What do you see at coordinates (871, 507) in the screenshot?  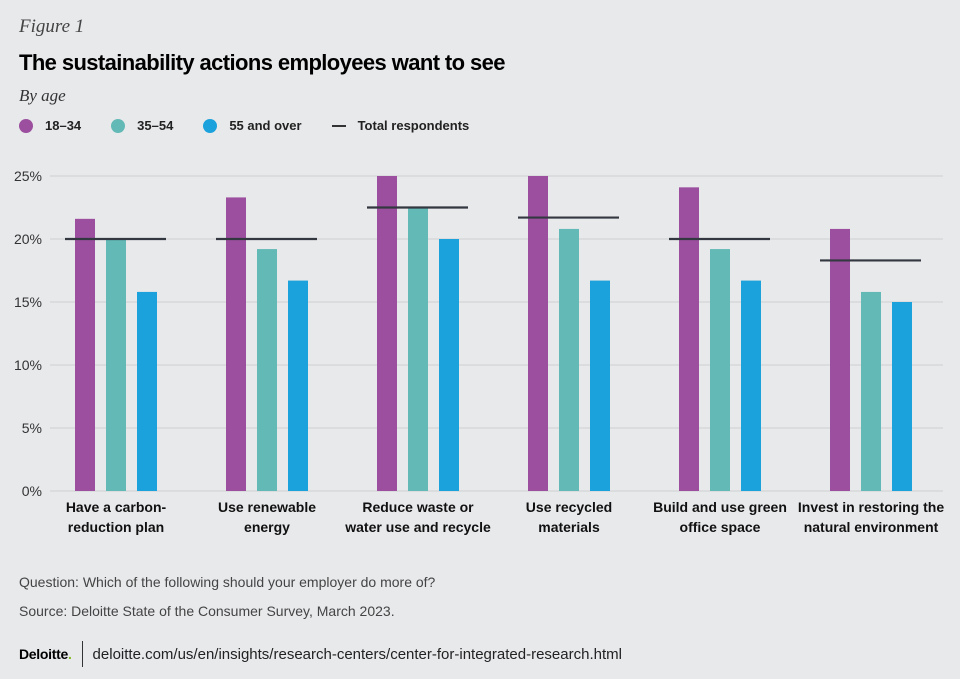 I see `x-tick-label: Invest in restoring the` at bounding box center [871, 507].